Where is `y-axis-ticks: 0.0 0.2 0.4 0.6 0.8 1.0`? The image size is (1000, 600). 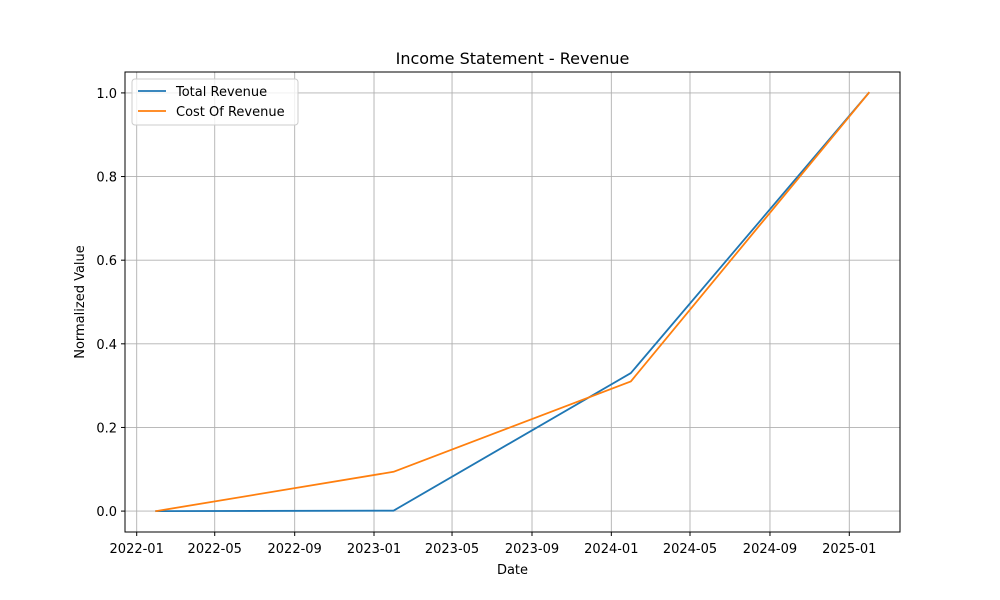
y-axis-ticks: 0.0 0.2 0.4 0.6 0.8 1.0 is located at coordinates (110, 303).